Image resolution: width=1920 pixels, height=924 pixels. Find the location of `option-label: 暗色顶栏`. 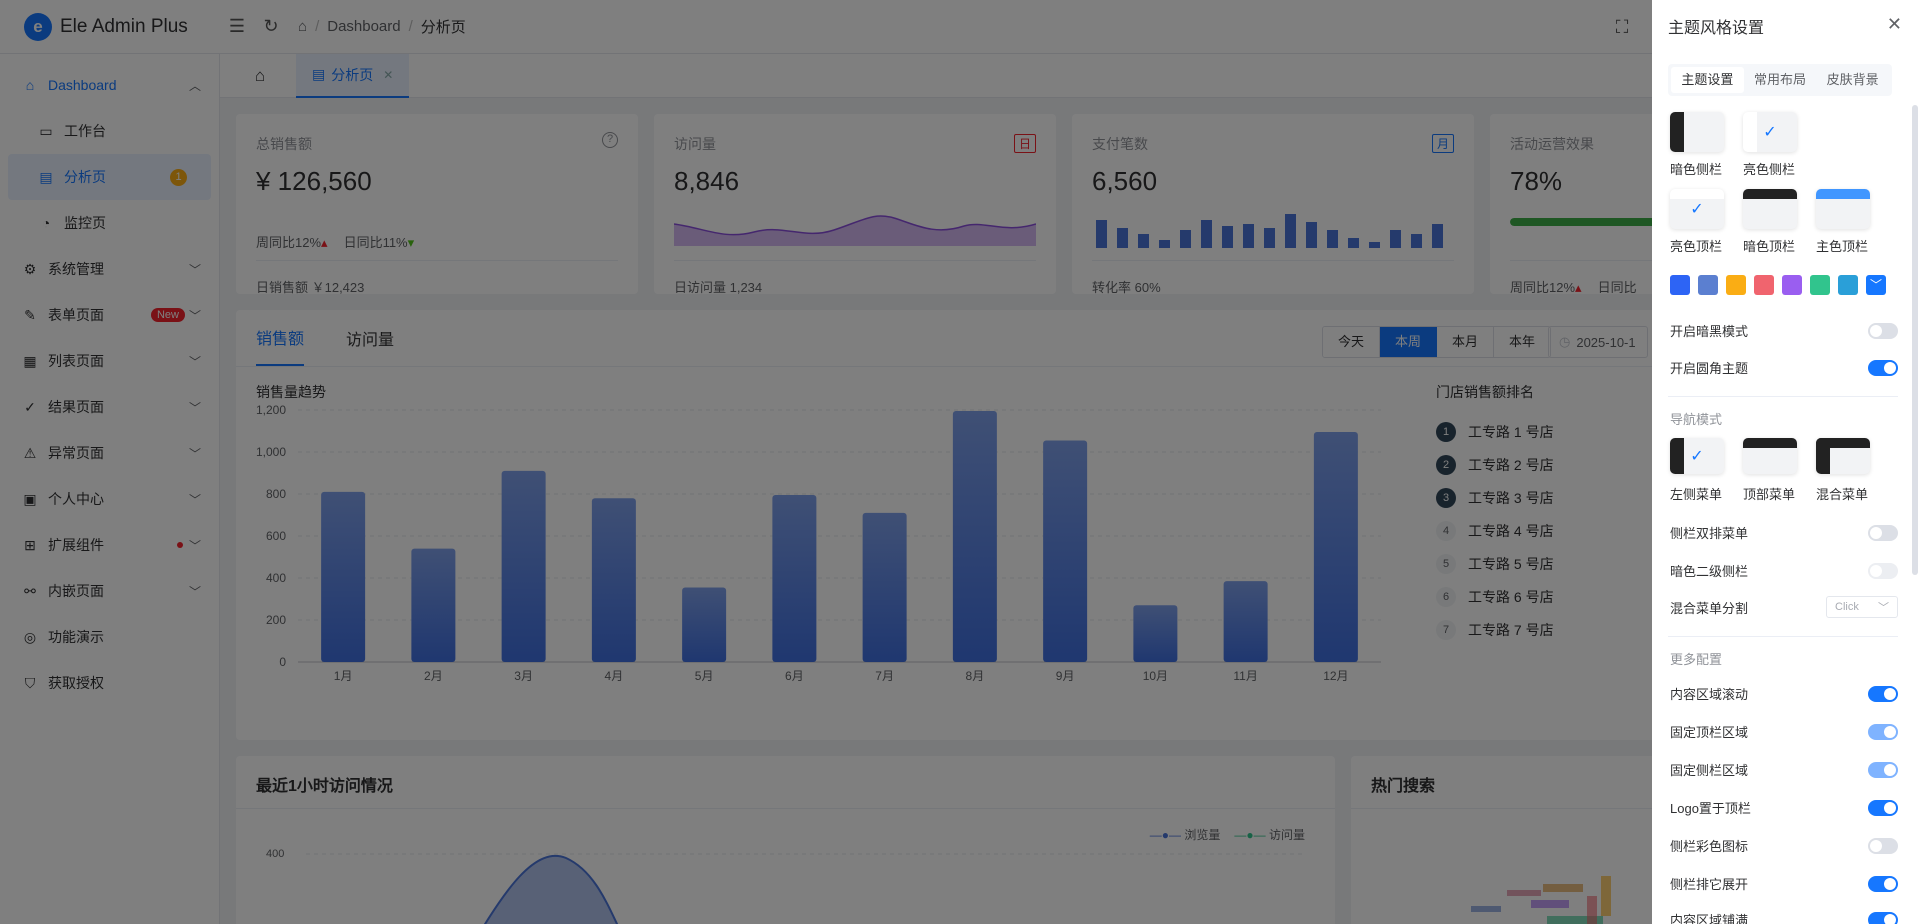

option-label: 暗色顶栏 is located at coordinates (1769, 246).